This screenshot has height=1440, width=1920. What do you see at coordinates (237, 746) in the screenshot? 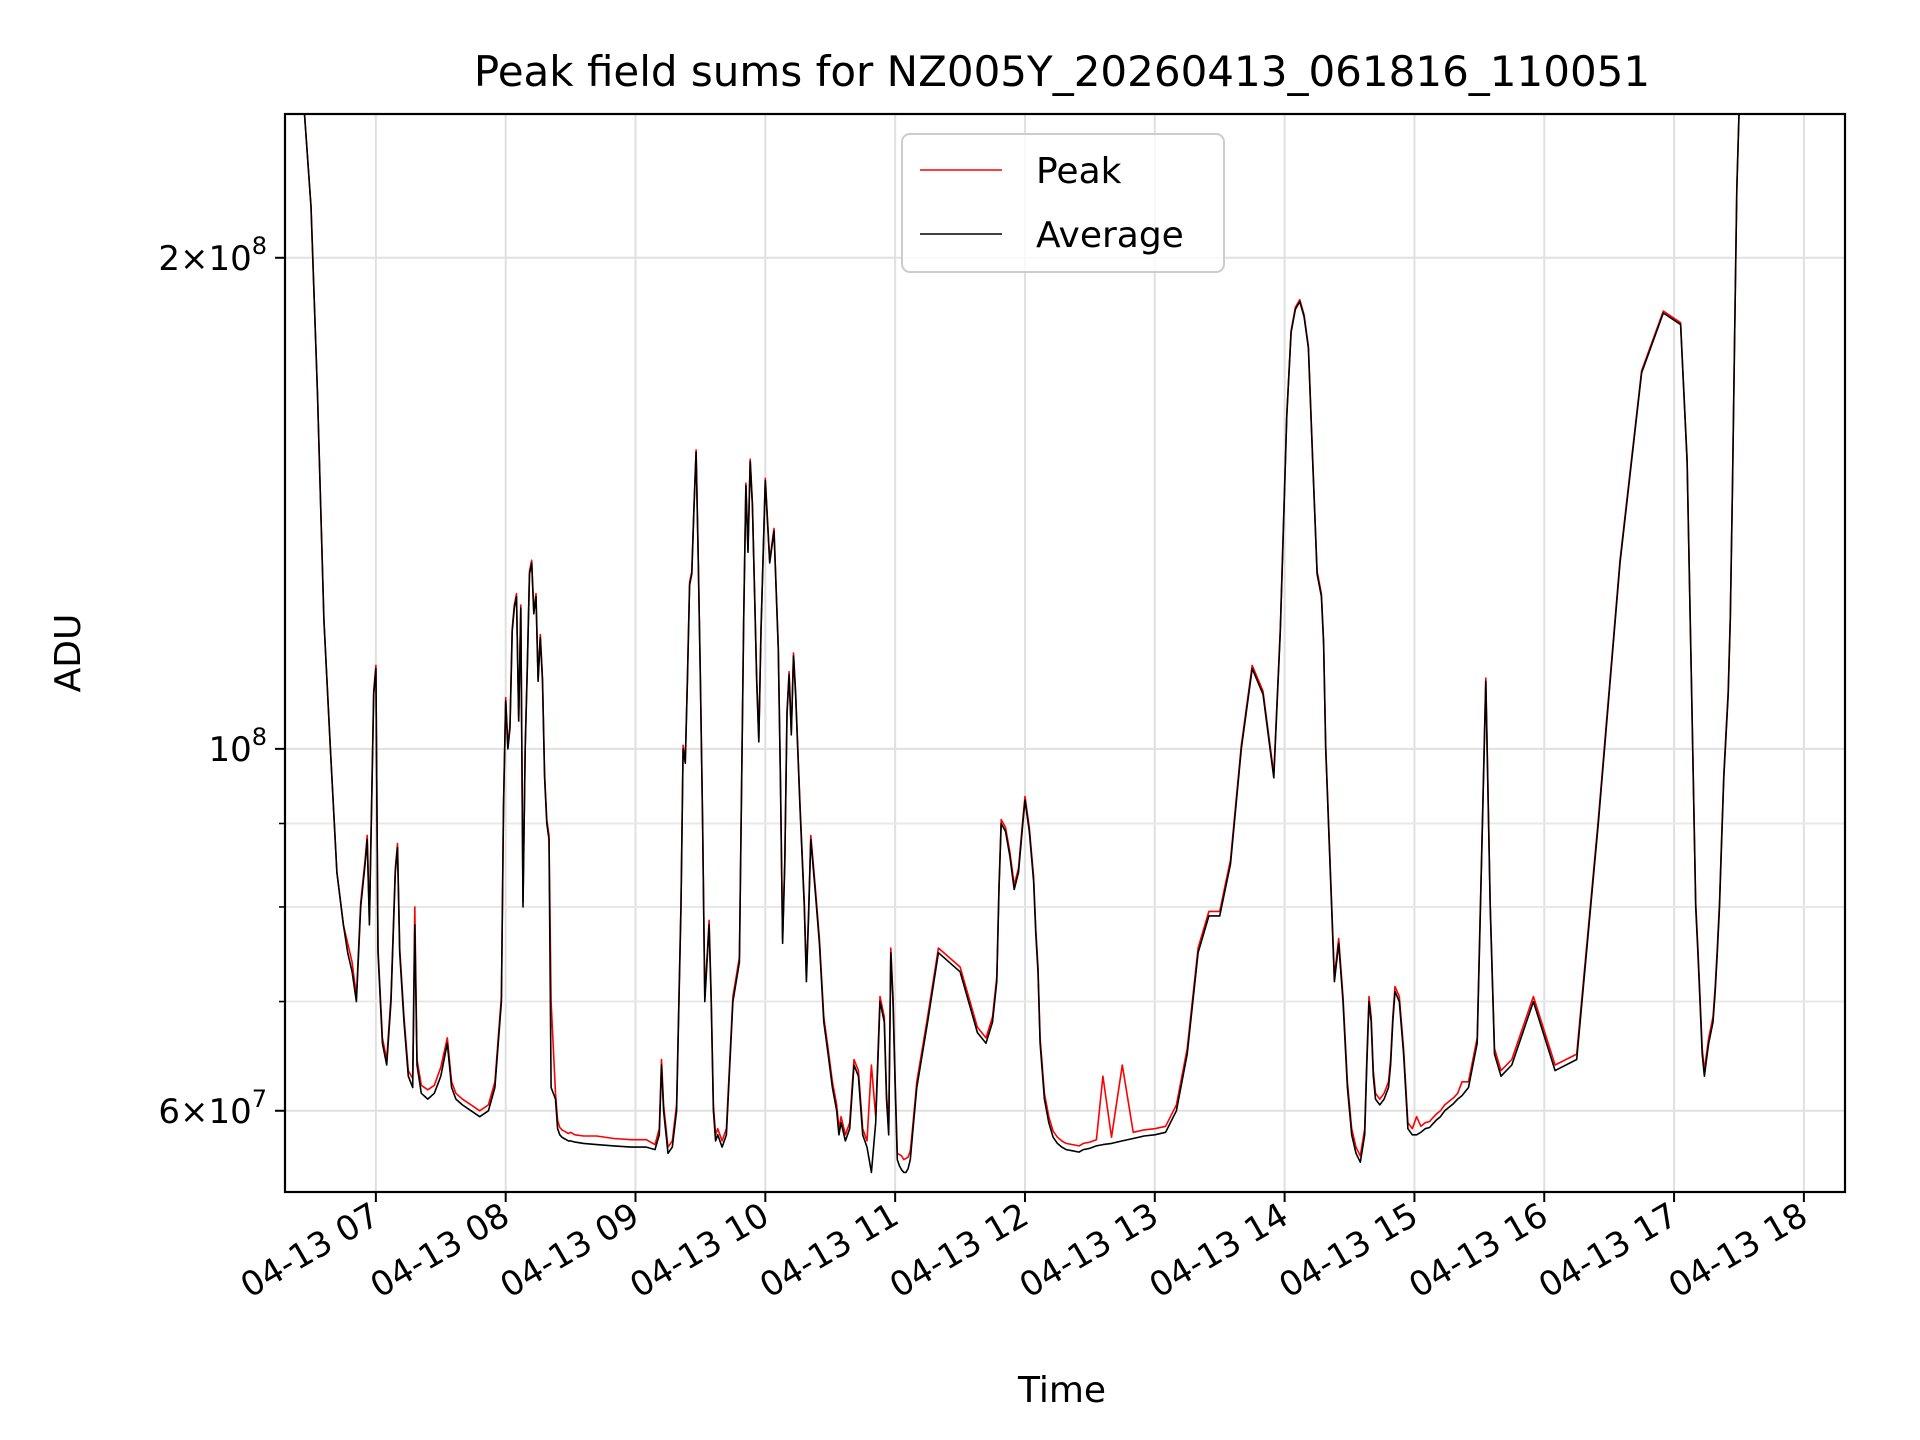
I see `y-tick-label: 108` at bounding box center [237, 746].